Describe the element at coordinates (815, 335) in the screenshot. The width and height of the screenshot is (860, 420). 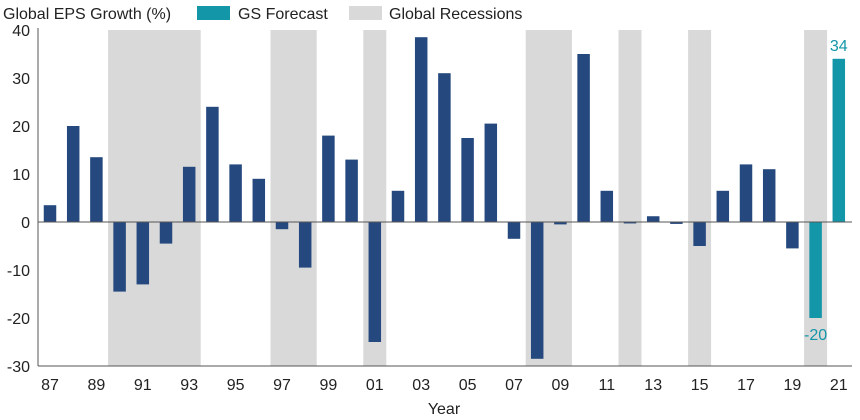
I see `data-label-20: -20` at that location.